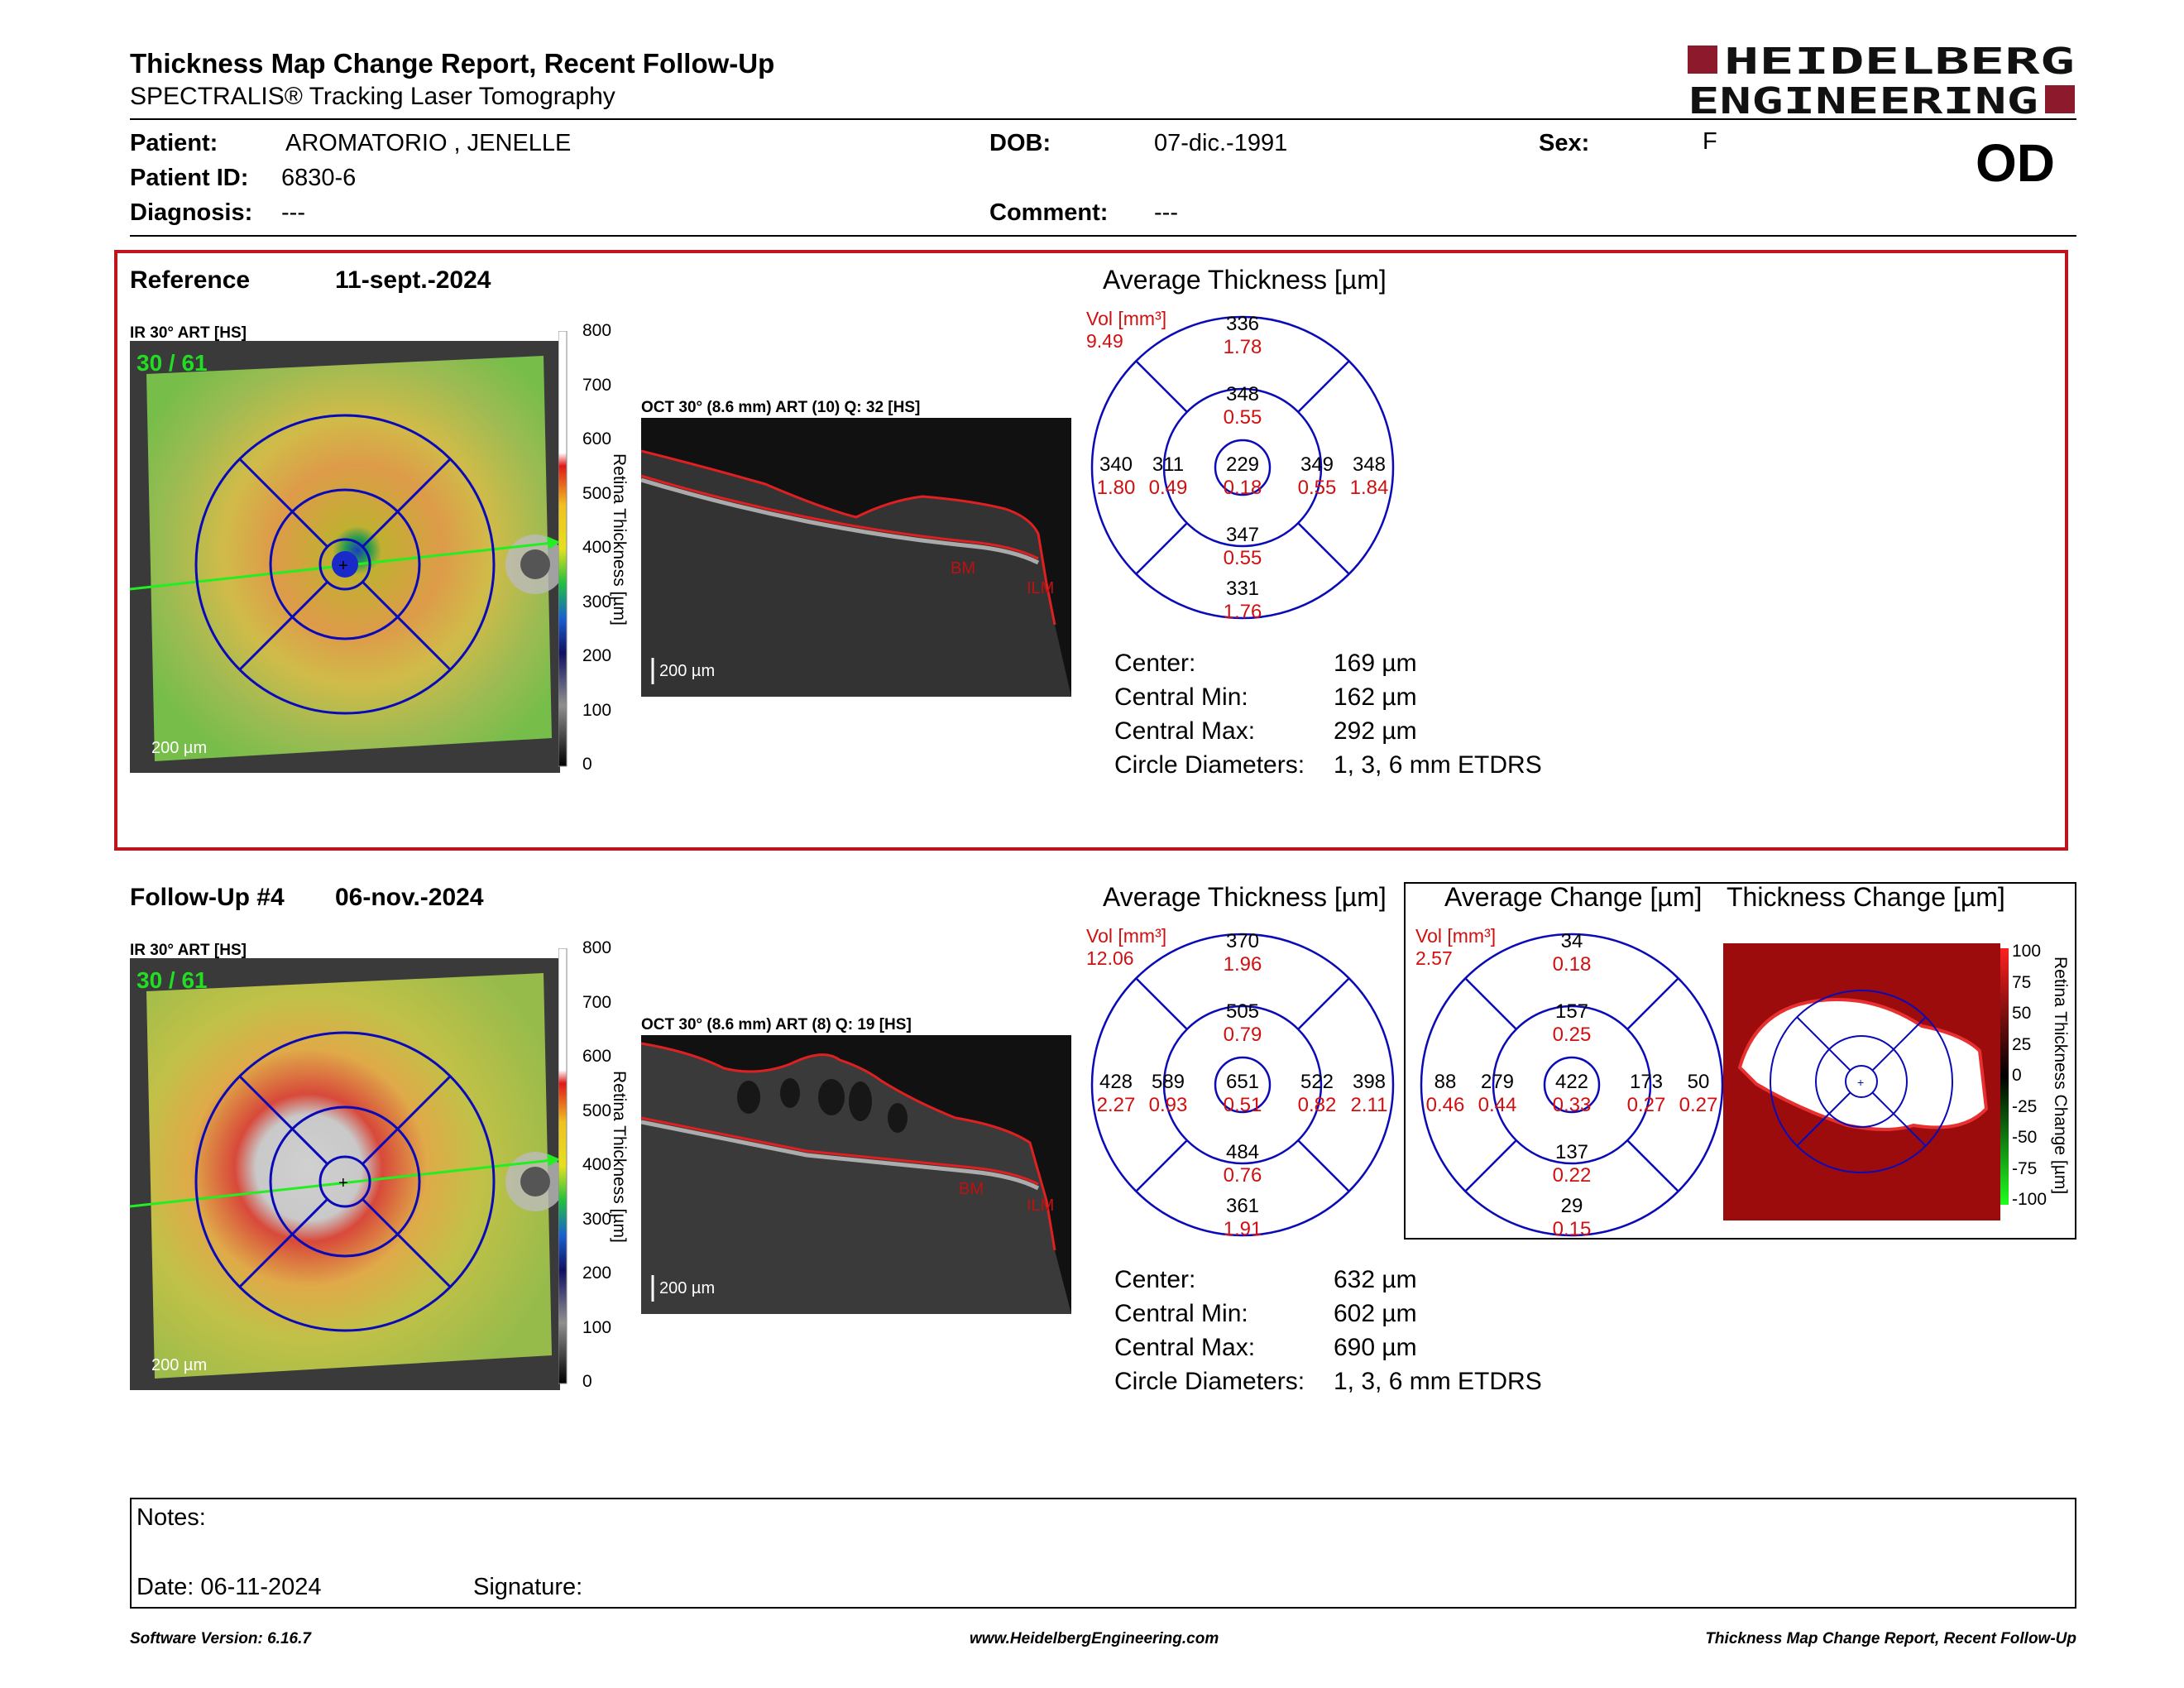 The height and width of the screenshot is (1688, 2184). I want to click on fu-sector-thickness: 398, so click(1369, 1082).